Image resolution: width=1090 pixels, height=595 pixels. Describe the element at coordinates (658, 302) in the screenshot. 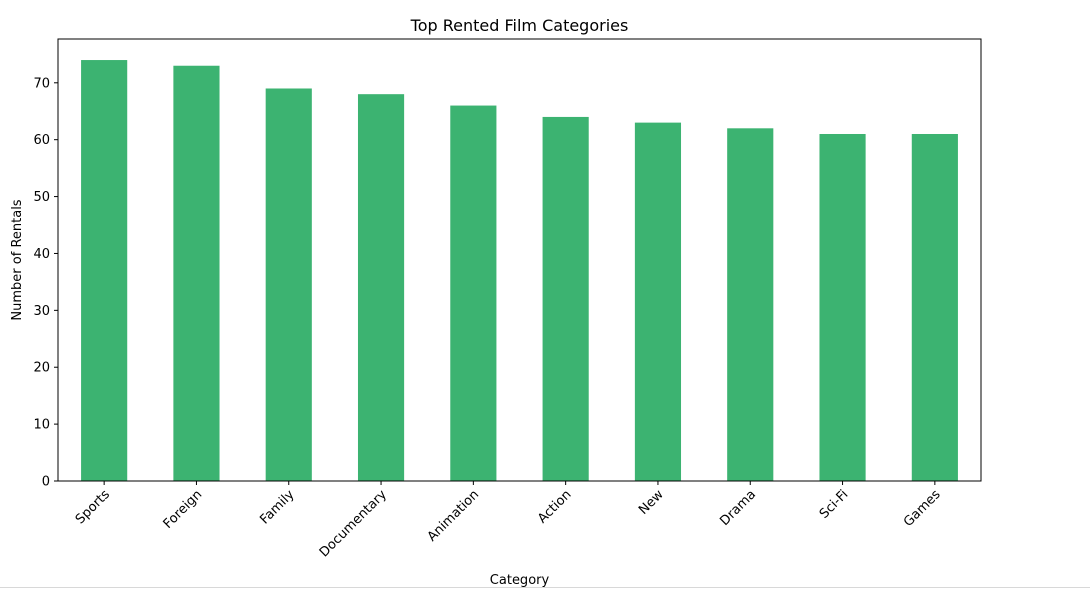

I see `bar-new` at that location.